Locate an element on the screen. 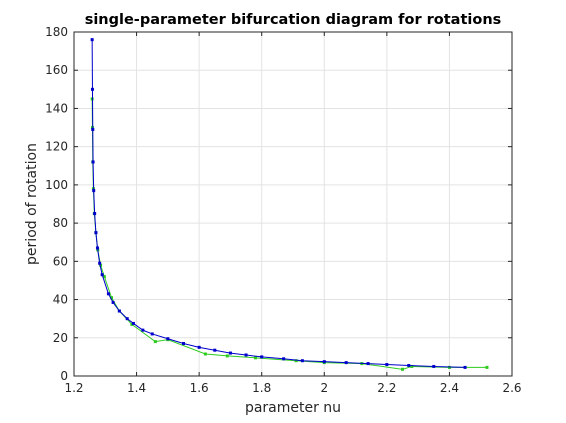 The image size is (566, 423). x-tick-label: 1.2 is located at coordinates (73, 388).